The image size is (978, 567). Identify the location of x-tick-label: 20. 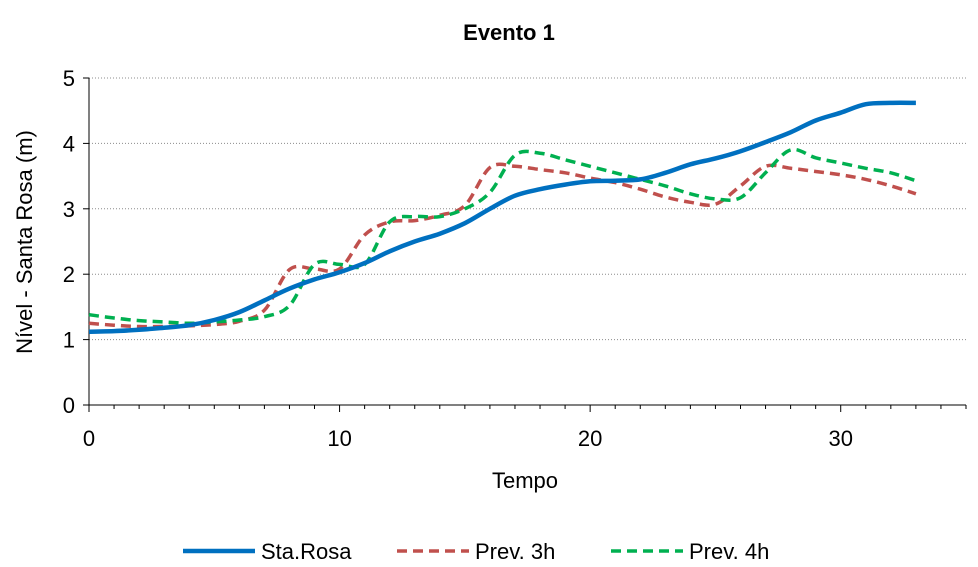
(590, 438).